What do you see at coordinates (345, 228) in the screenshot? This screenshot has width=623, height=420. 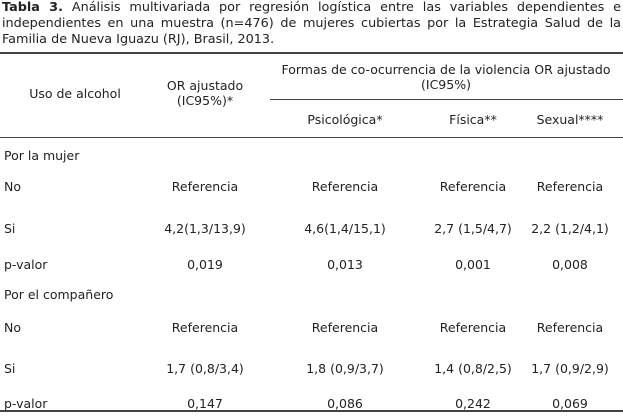 I see `cell: 4,6(1,4/15,1)` at bounding box center [345, 228].